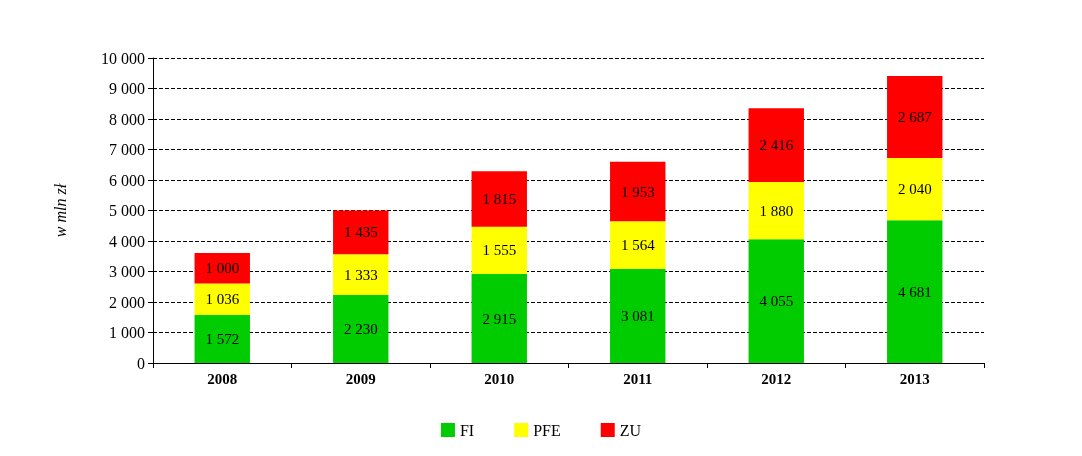  Describe the element at coordinates (499, 378) in the screenshot. I see `x-tick-label: 2010` at that location.